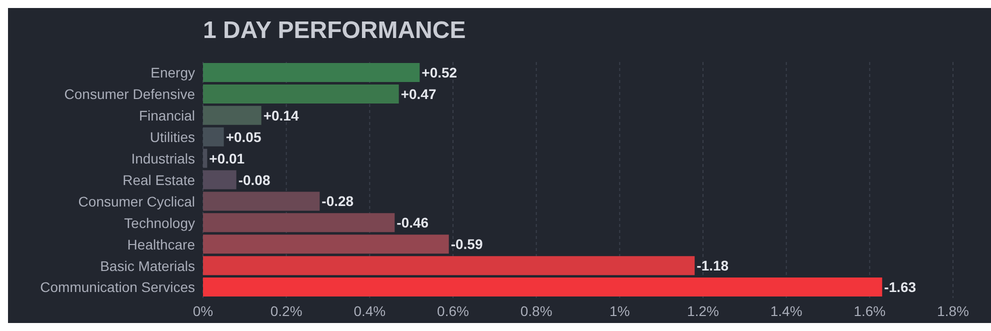 The width and height of the screenshot is (991, 331). What do you see at coordinates (334, 31) in the screenshot?
I see `chart-title: 1 DAY PERFORMANCE` at bounding box center [334, 31].